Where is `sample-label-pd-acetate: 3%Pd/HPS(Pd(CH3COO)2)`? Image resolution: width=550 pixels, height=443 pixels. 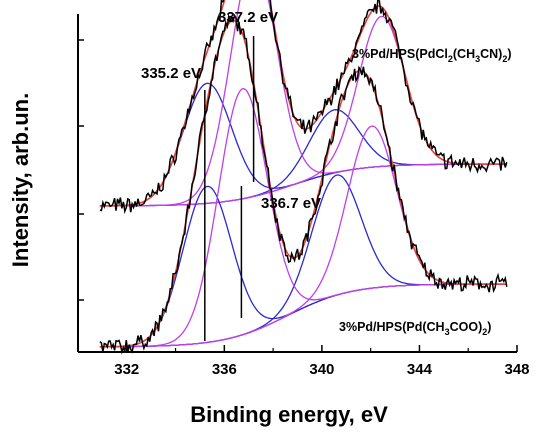 sample-label-pd-acetate: 3%Pd/HPS(Pd(CH3COO)2) is located at coordinates (415, 328).